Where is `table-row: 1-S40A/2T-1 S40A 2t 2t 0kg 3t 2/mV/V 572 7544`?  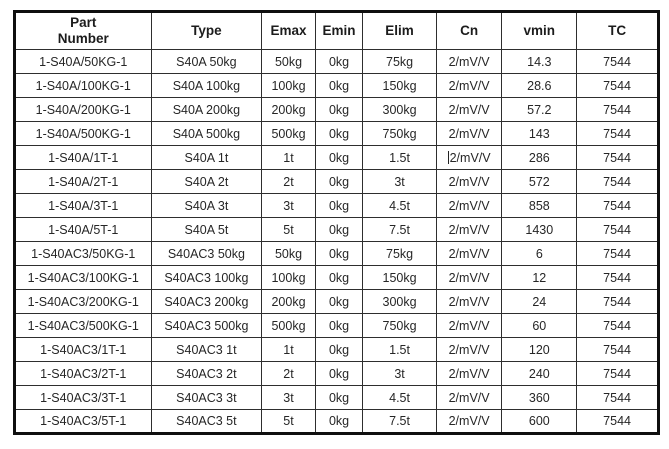
table-row: 1-S40A/2T-1 S40A 2t 2t 0kg 3t 2/mV/V 572 7544 is located at coordinates (336, 181).